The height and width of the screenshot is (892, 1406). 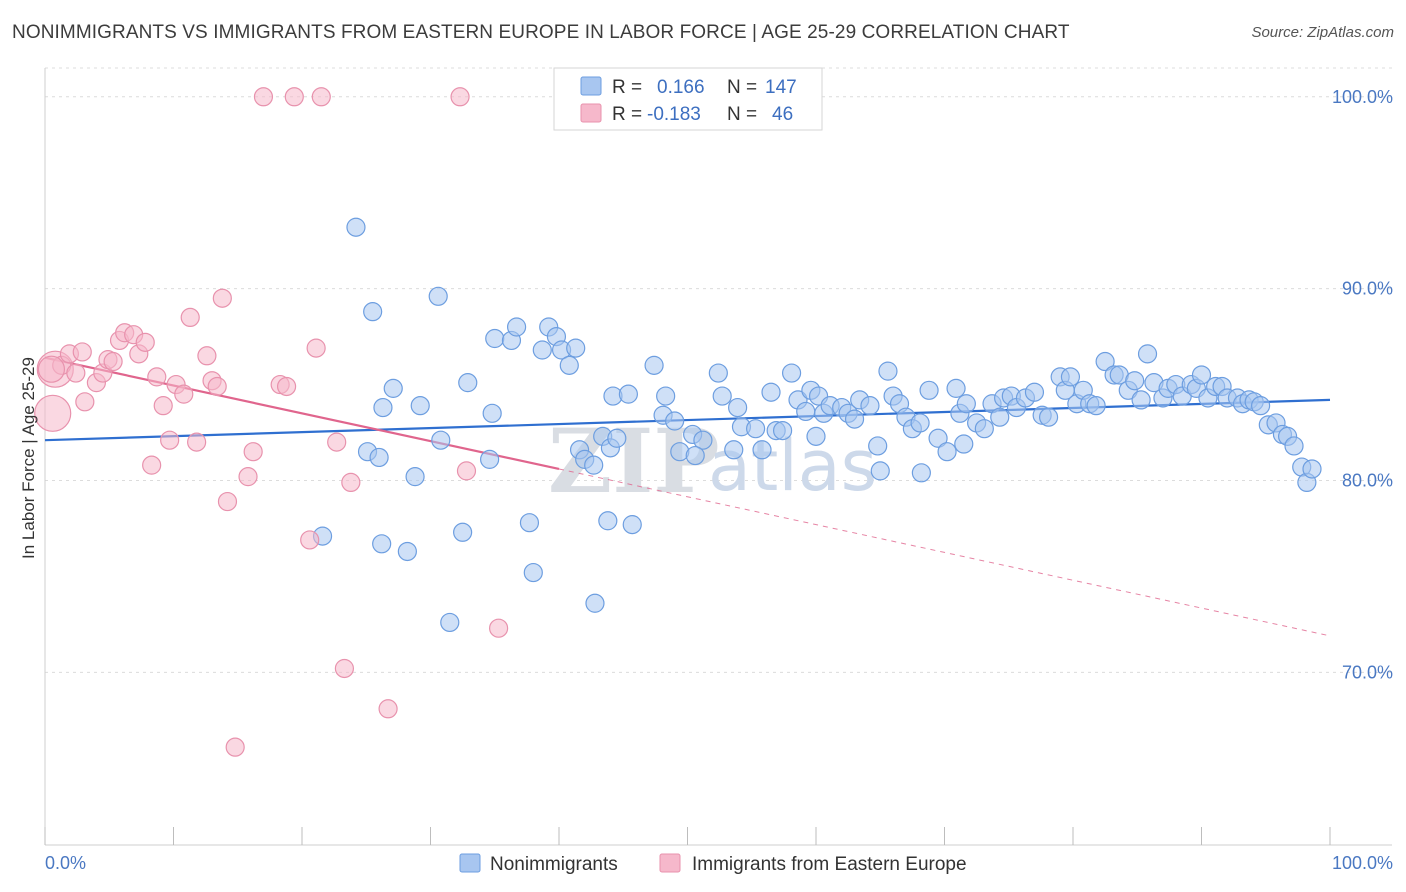 I want to click on y-axis-label: In Labor Force | Age 25-29, so click(x=28, y=458).